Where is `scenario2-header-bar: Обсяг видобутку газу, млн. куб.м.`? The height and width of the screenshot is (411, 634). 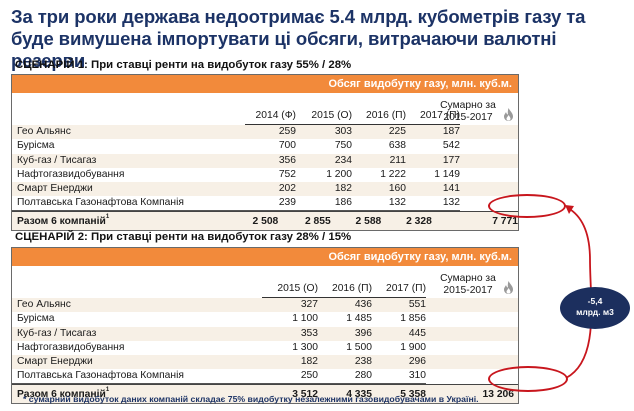
scenario2-header-bar: Обсяг видобутку газу, млн. куб.м. is located at coordinates (265, 257).